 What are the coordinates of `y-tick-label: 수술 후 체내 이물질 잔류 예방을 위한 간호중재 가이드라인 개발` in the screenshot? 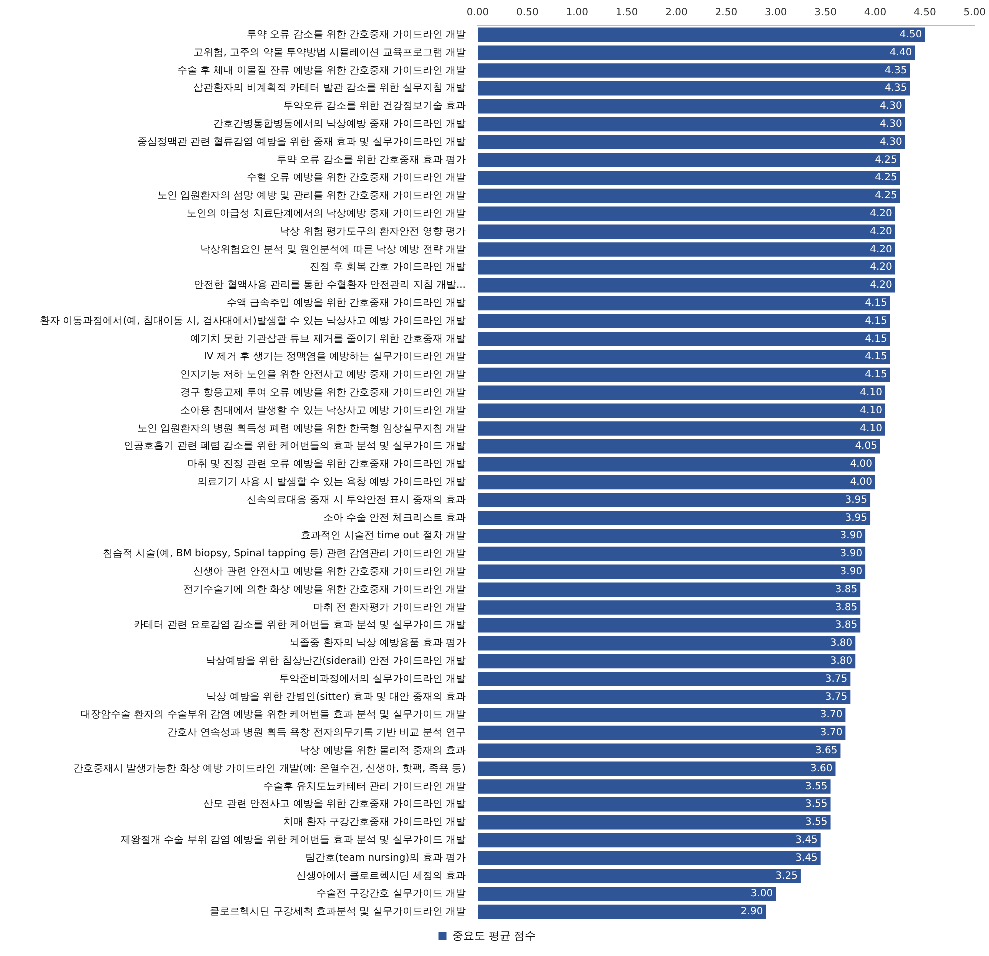 It's located at (321, 70).